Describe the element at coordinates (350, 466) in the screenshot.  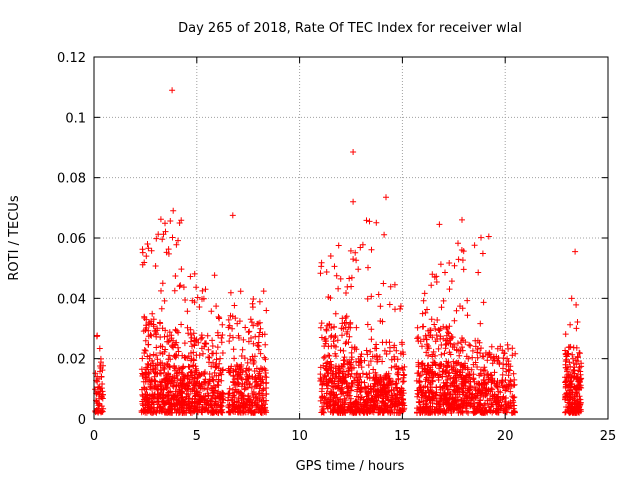
I see `x-axis-label: GPS time / hours` at that location.